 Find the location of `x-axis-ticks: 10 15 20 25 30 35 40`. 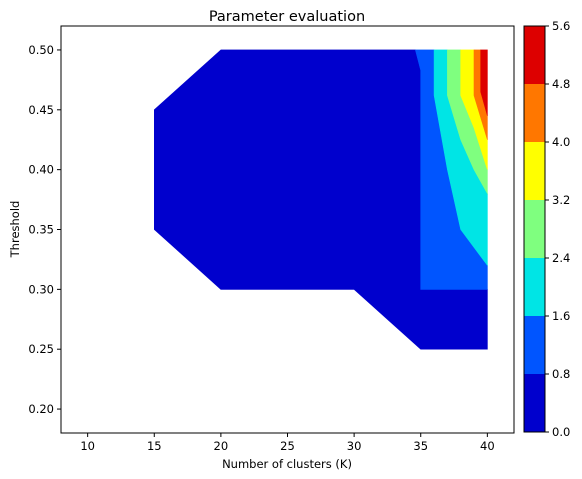

x-axis-ticks: 10 15 20 25 30 35 40 is located at coordinates (287, 443).